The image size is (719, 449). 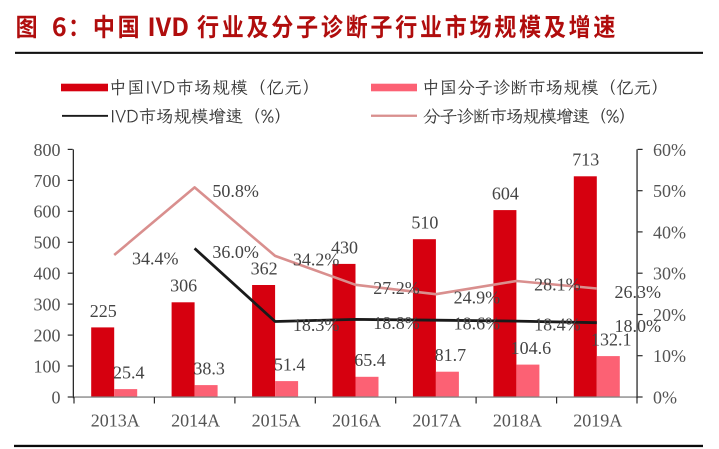 What do you see at coordinates (669, 356) in the screenshot?
I see `svg-text: 10%` at bounding box center [669, 356].